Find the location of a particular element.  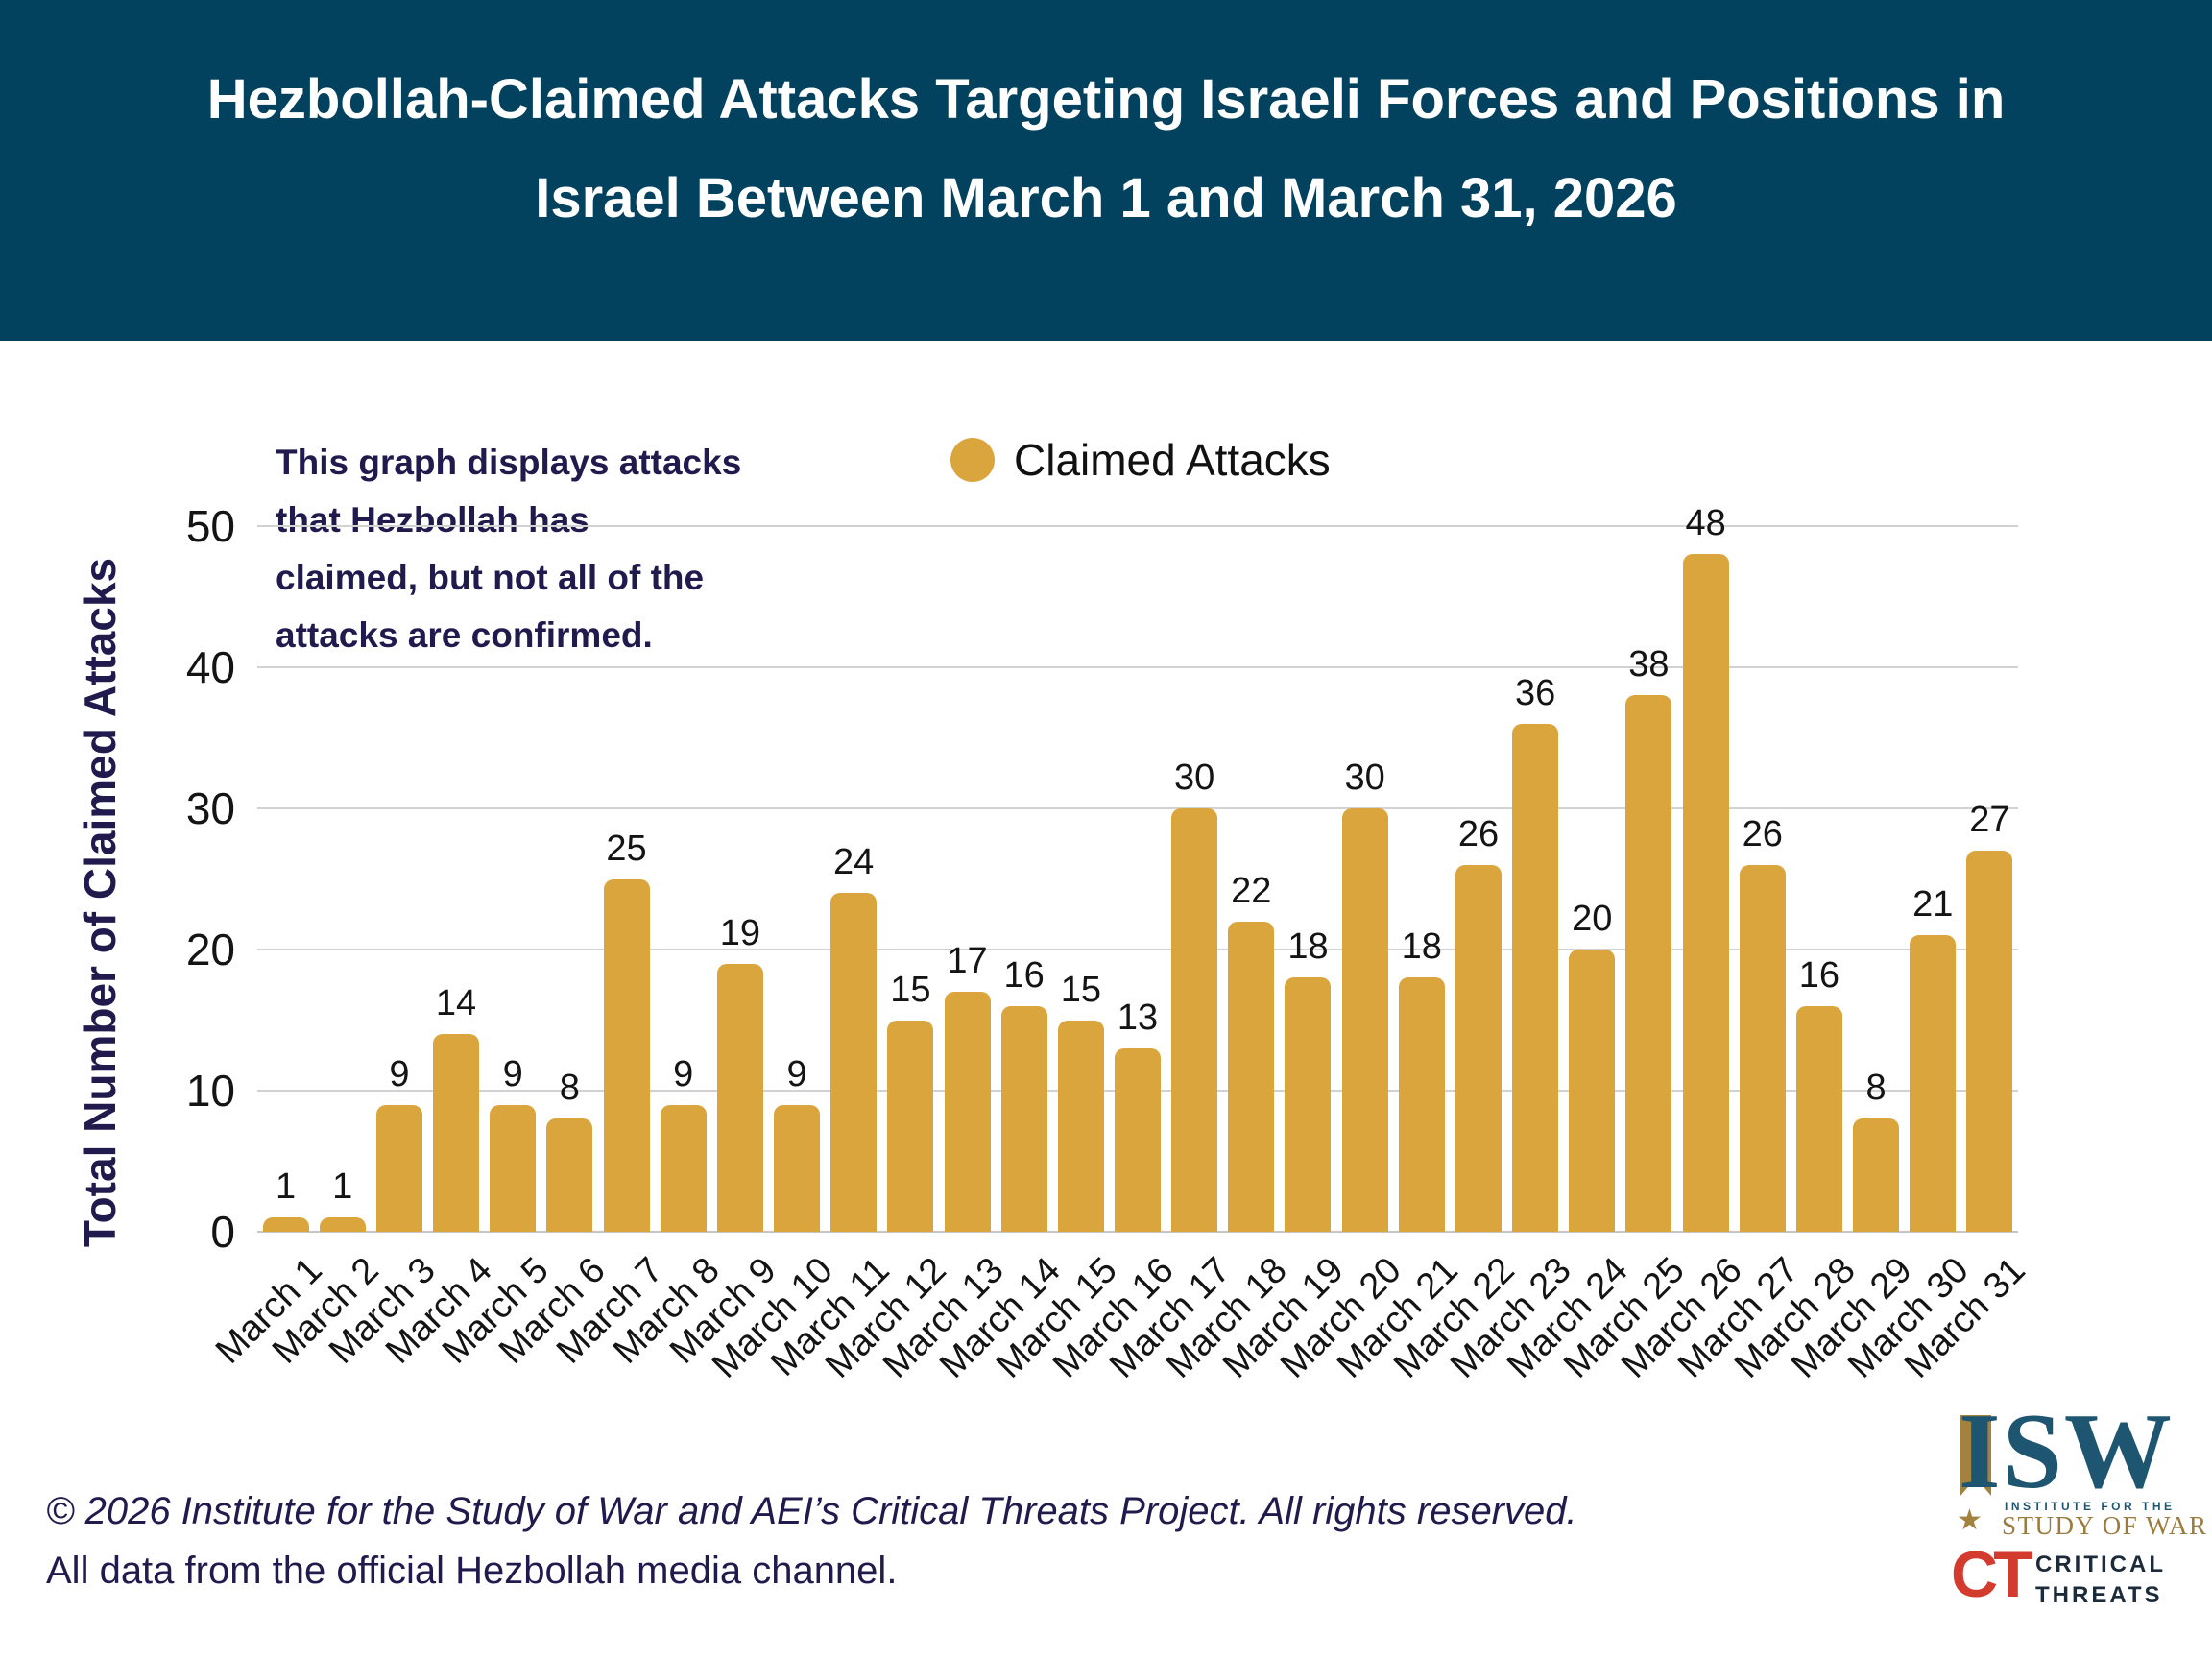

y-tick-label-50: 50 is located at coordinates (210, 526).